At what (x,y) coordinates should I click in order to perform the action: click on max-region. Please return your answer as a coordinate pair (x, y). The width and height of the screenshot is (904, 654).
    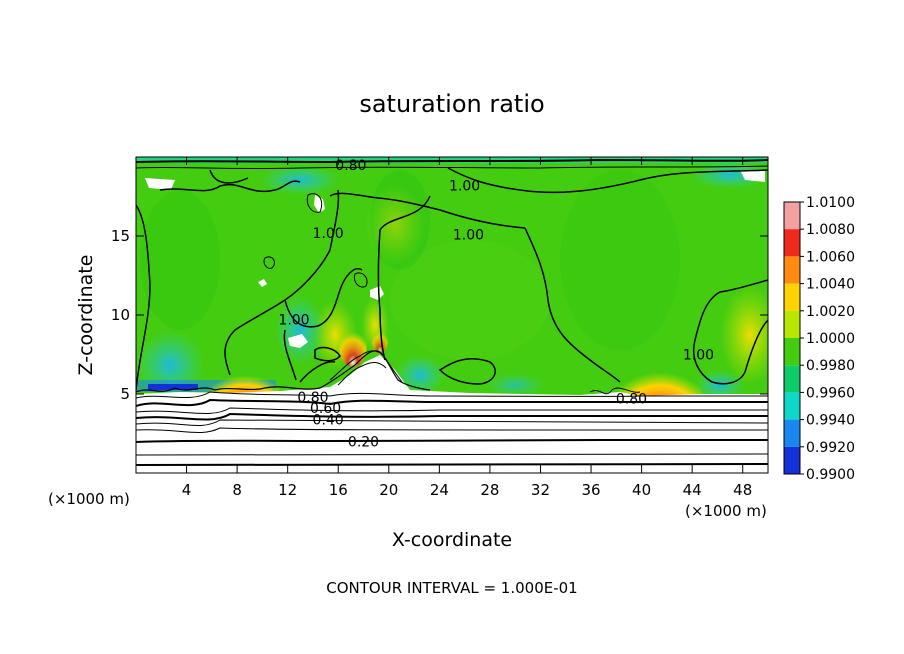
    Looking at the image, I should click on (380, 340).